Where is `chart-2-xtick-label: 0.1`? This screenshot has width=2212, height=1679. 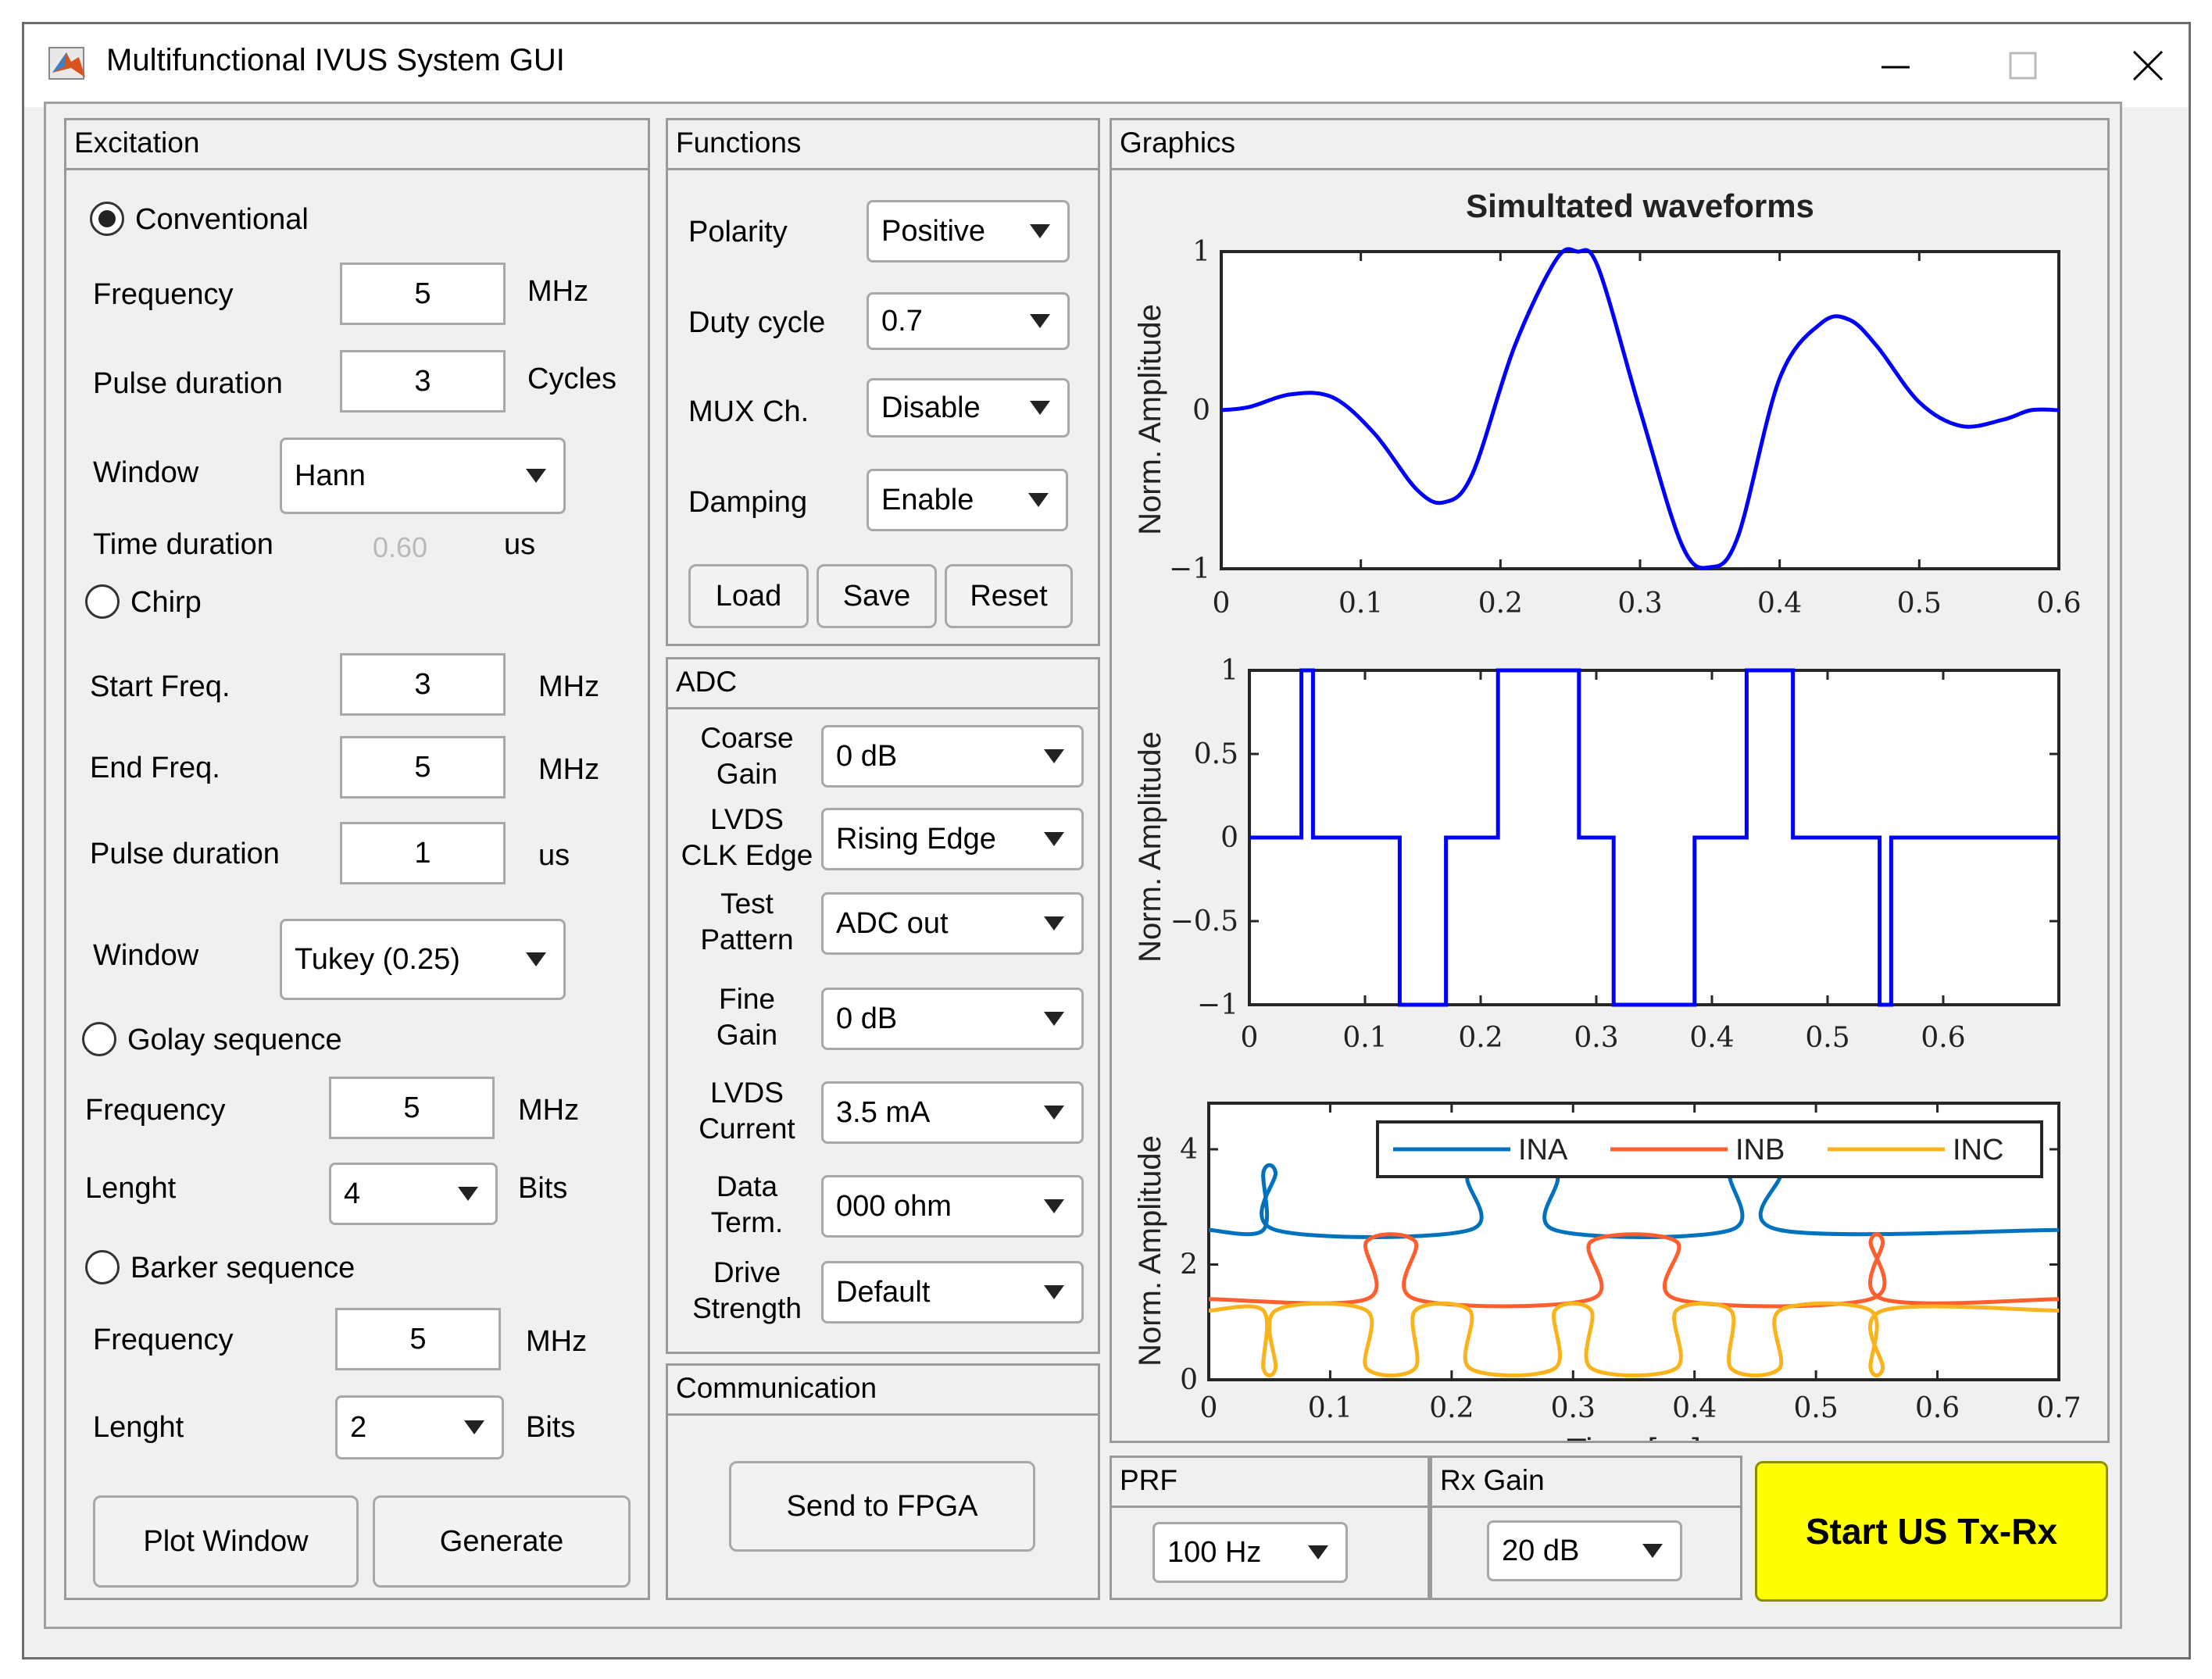 chart-2-xtick-label: 0.1 is located at coordinates (1330, 1408).